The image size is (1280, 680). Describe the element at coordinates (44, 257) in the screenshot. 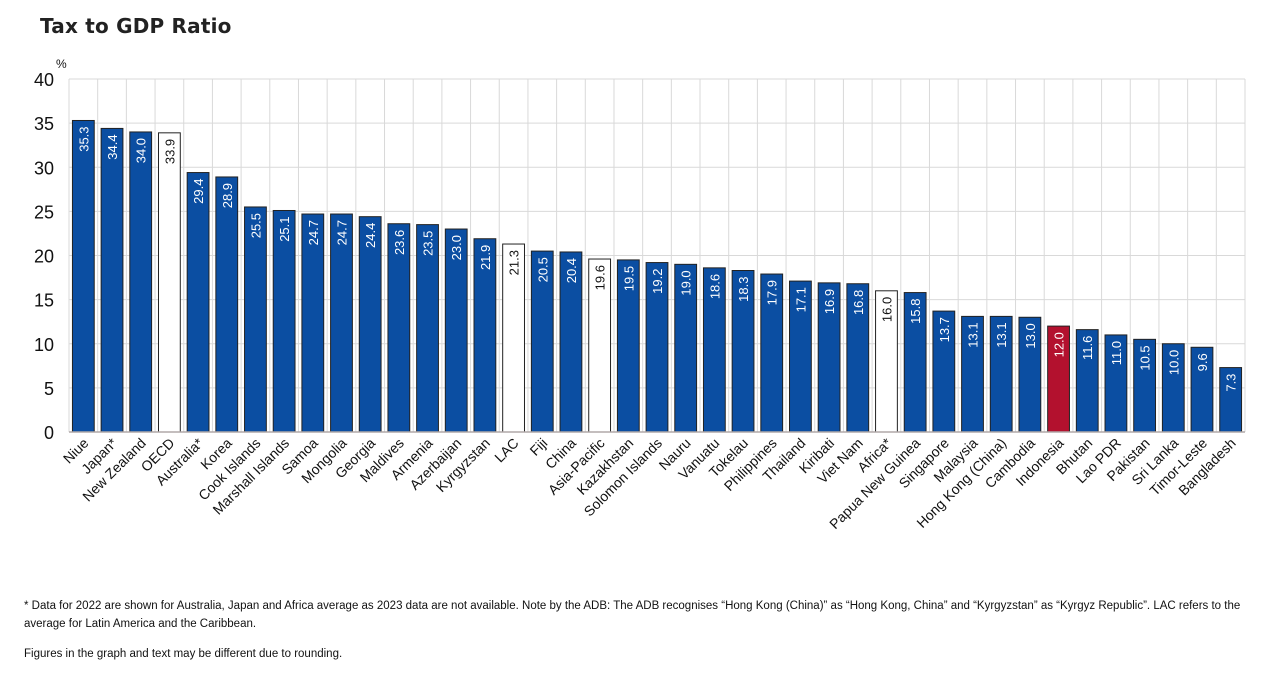

I see `y-tick-label: 20` at that location.